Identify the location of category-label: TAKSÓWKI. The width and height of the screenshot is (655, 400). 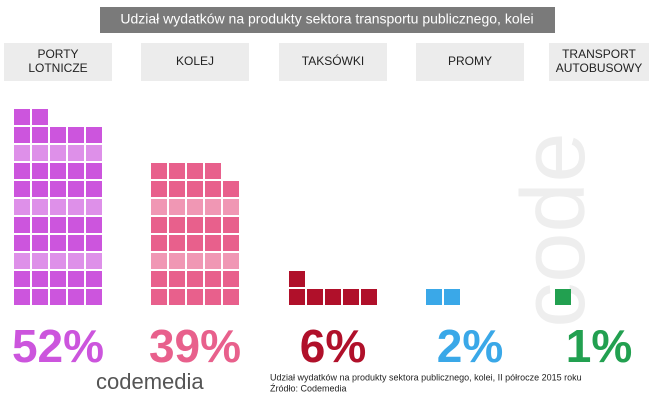
(333, 60).